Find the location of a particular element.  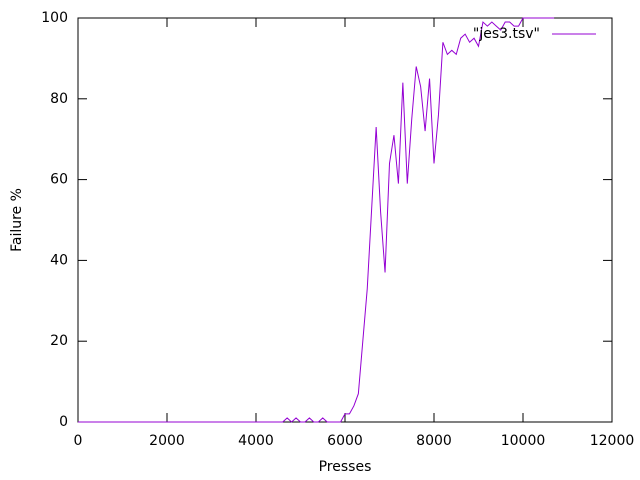

x-tick-label: 12000 is located at coordinates (612, 441).